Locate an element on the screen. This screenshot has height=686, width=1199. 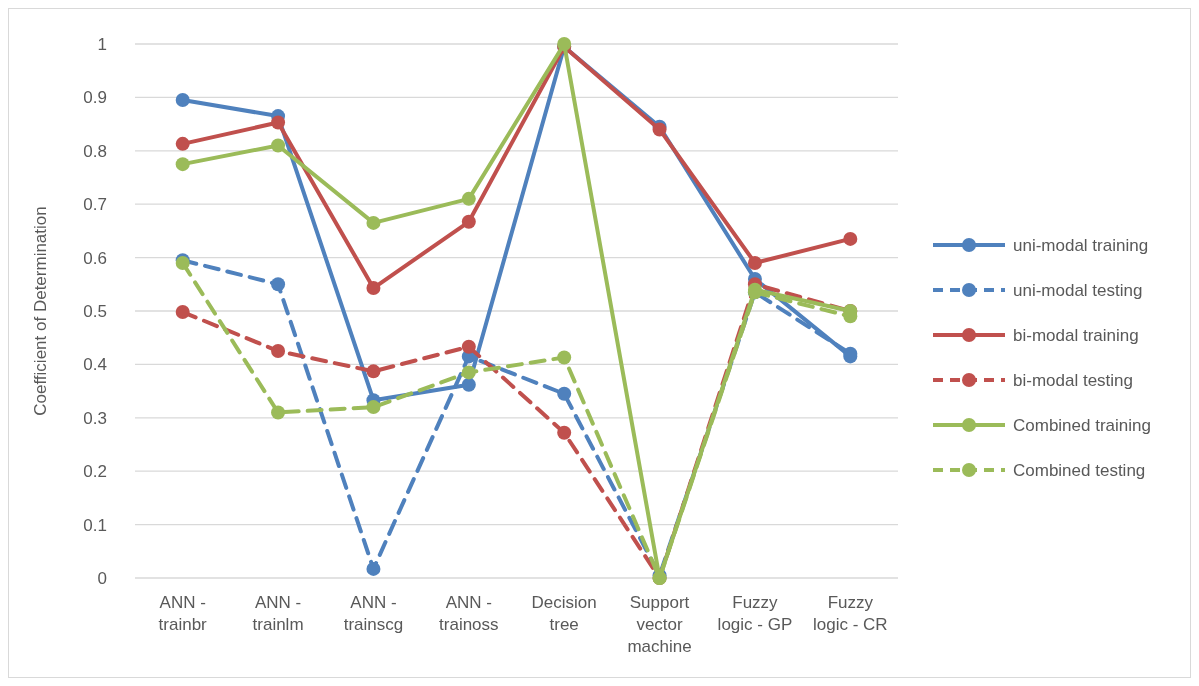
legend-label: bi-modal training is located at coordinates (1076, 335).